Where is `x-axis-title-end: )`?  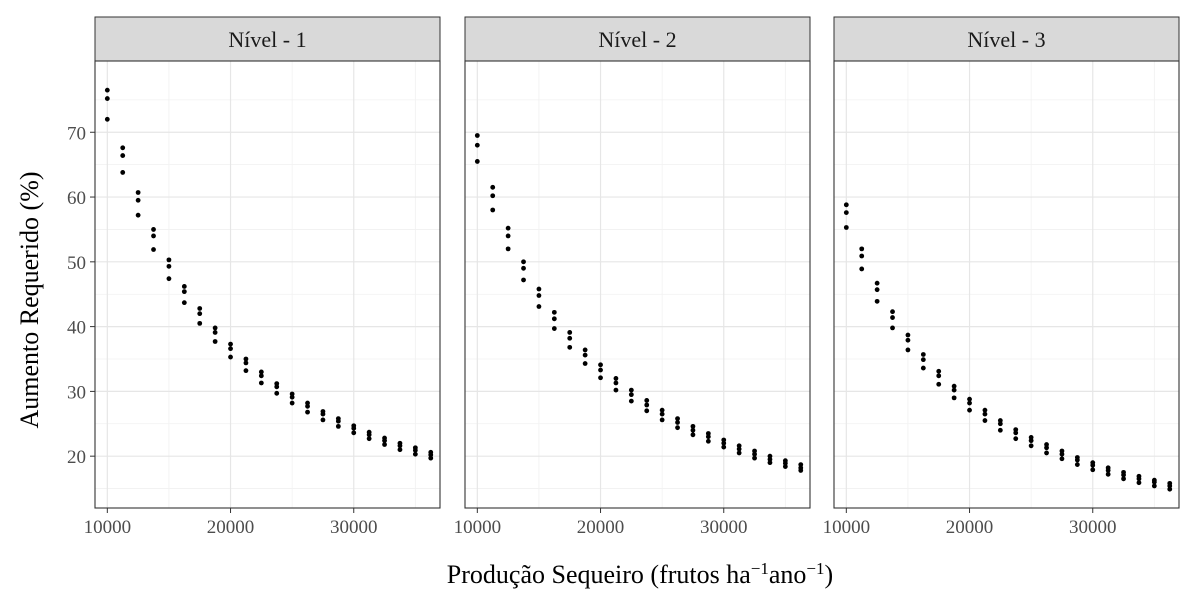
x-axis-title-end: ) is located at coordinates (829, 574).